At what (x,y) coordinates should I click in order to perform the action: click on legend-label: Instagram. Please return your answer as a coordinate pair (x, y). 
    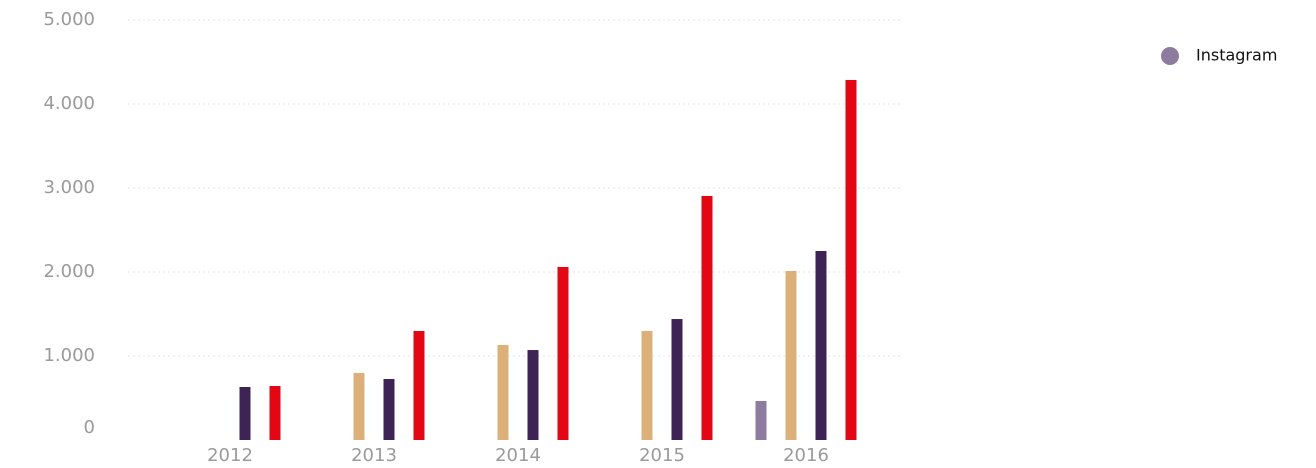
    Looking at the image, I should click on (1236, 55).